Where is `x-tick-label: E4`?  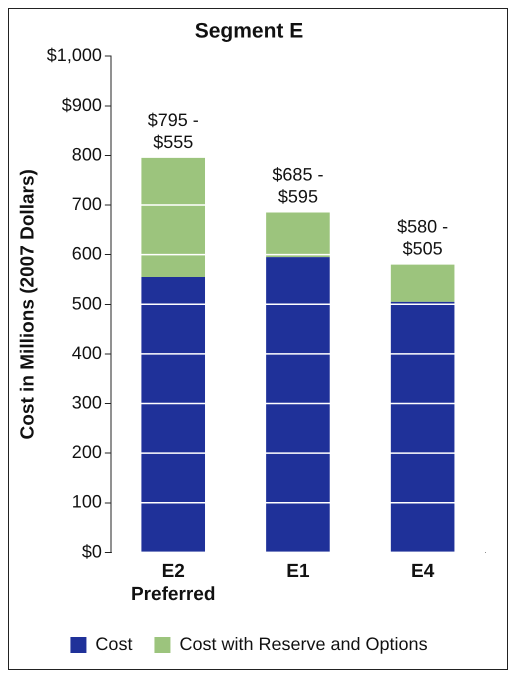 x-tick-label: E4 is located at coordinates (423, 571).